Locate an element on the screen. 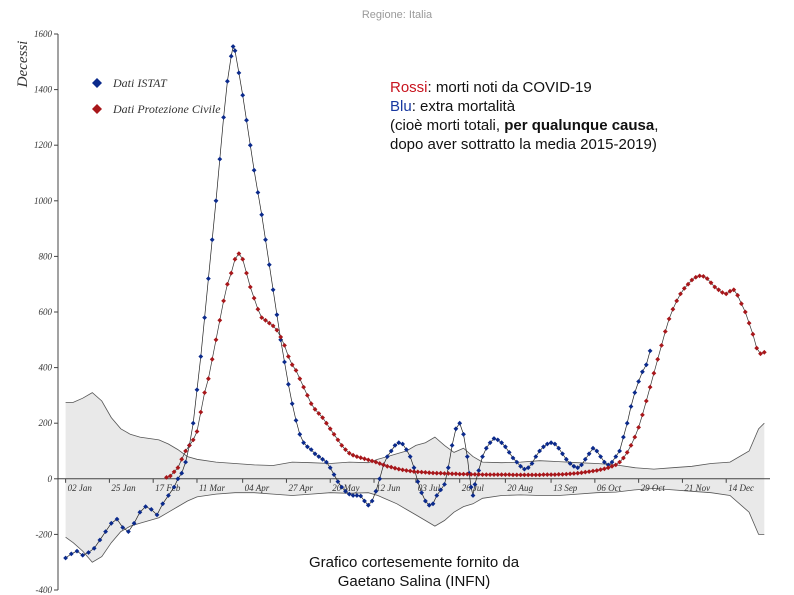  annotation-line-3-pre: (cioè morti totali, is located at coordinates (447, 125).